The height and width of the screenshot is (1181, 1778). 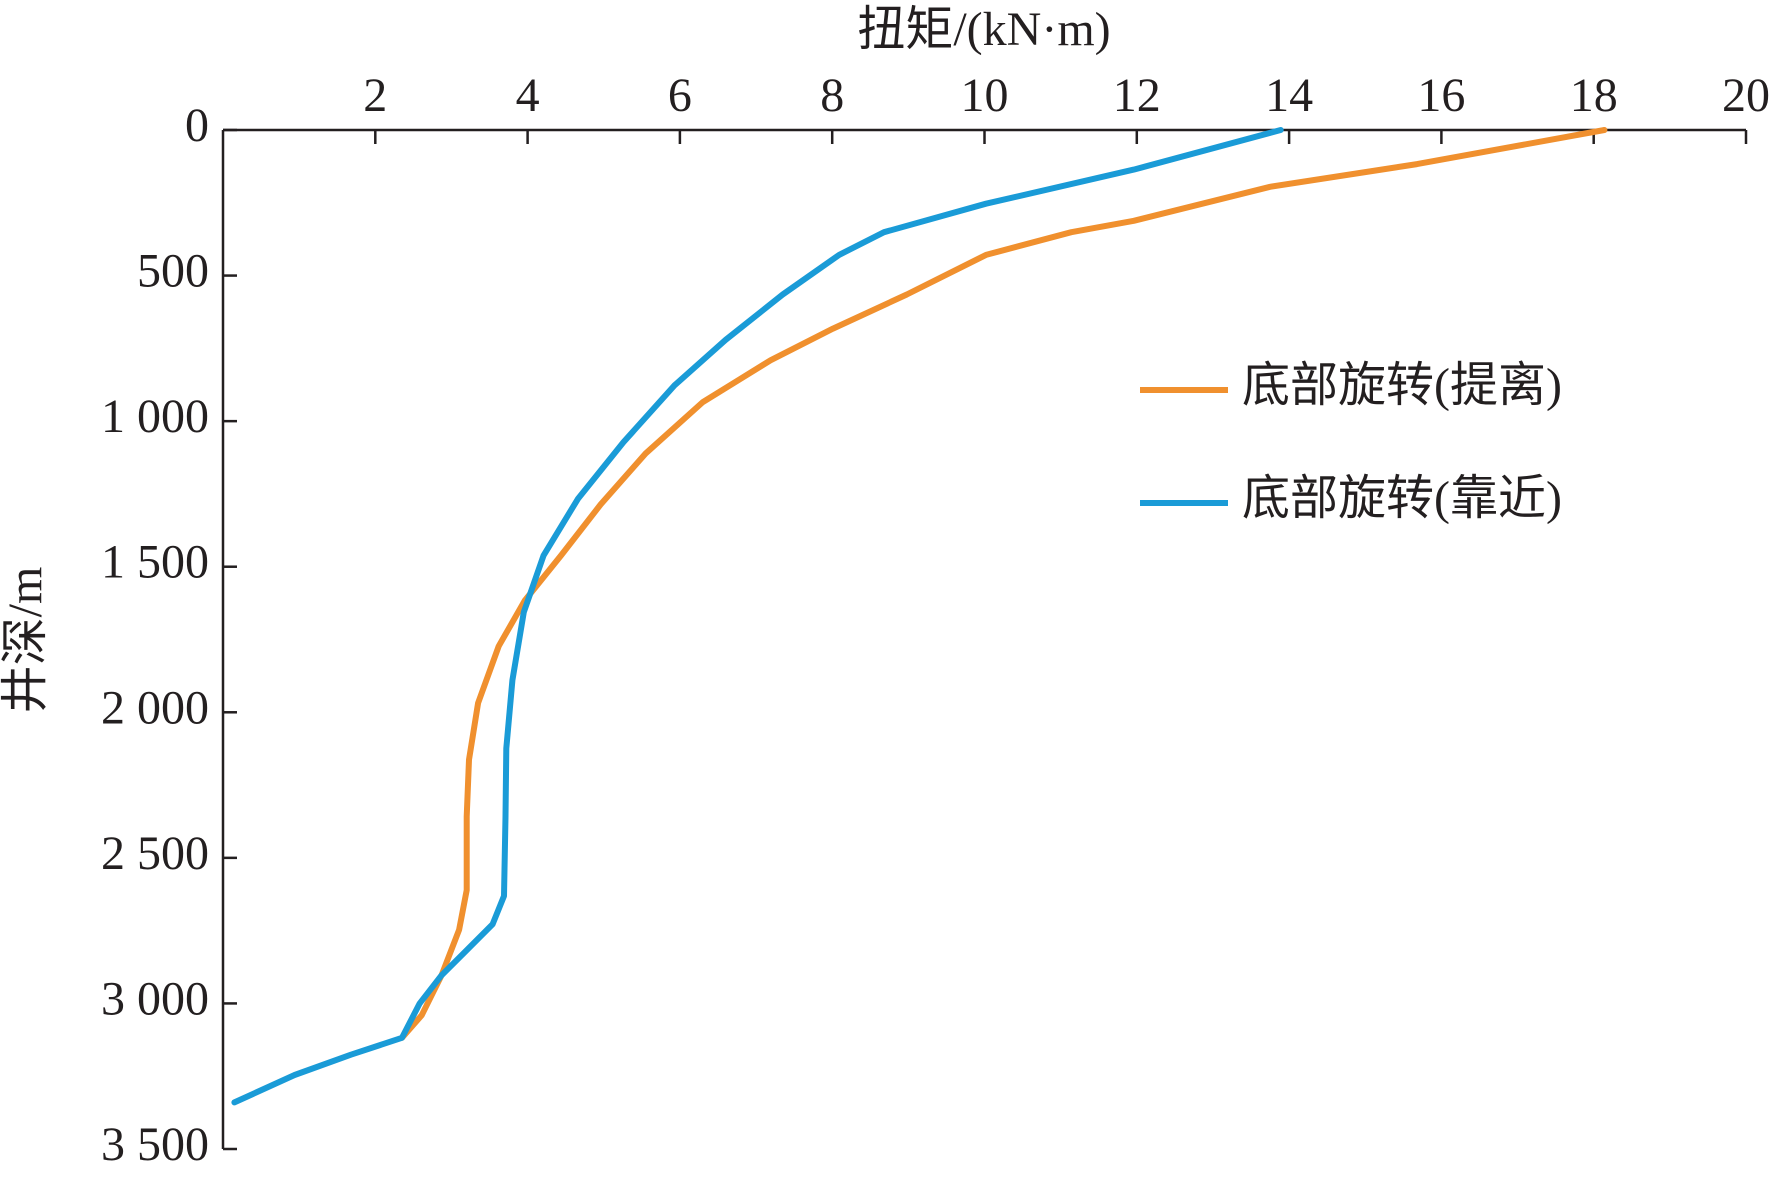 I want to click on legend-label: 底部旋转(靠近), so click(x=1402, y=498).